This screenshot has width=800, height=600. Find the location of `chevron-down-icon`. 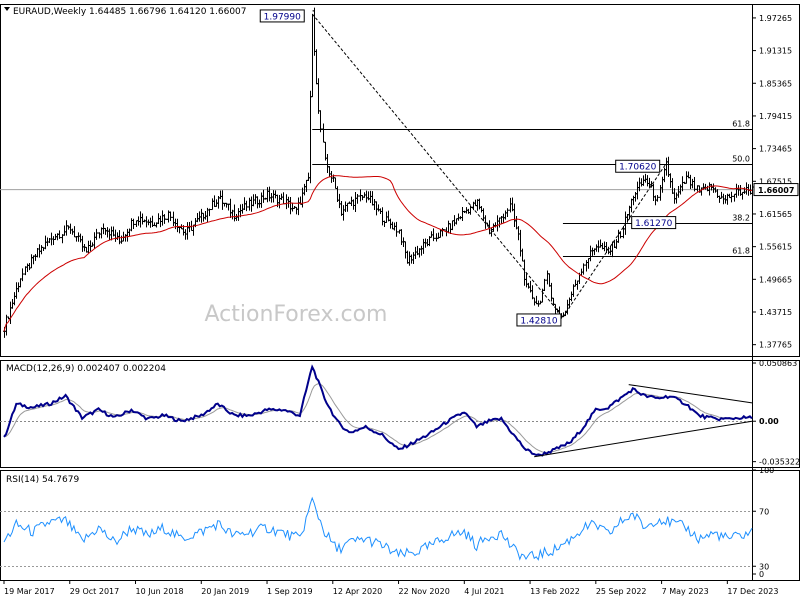

chevron-down-icon is located at coordinates (7, 9).